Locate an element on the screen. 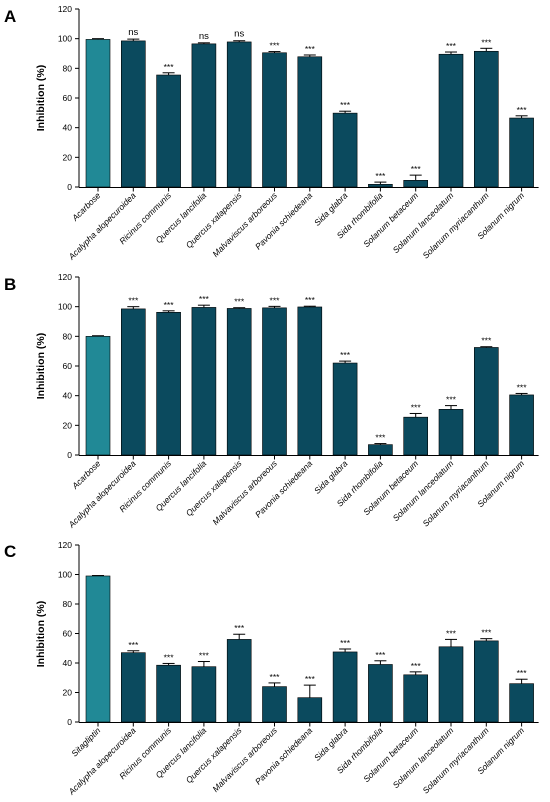 The height and width of the screenshot is (802, 550). panel-letter: B is located at coordinates (10, 284).